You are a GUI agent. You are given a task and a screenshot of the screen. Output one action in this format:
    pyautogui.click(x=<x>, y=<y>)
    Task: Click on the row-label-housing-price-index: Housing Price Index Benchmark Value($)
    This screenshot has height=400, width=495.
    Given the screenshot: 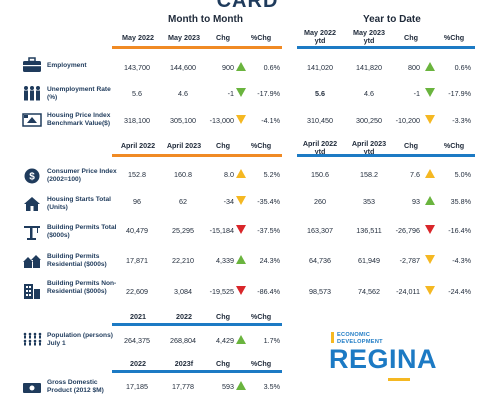 What is the action you would take?
    pyautogui.click(x=79, y=119)
    